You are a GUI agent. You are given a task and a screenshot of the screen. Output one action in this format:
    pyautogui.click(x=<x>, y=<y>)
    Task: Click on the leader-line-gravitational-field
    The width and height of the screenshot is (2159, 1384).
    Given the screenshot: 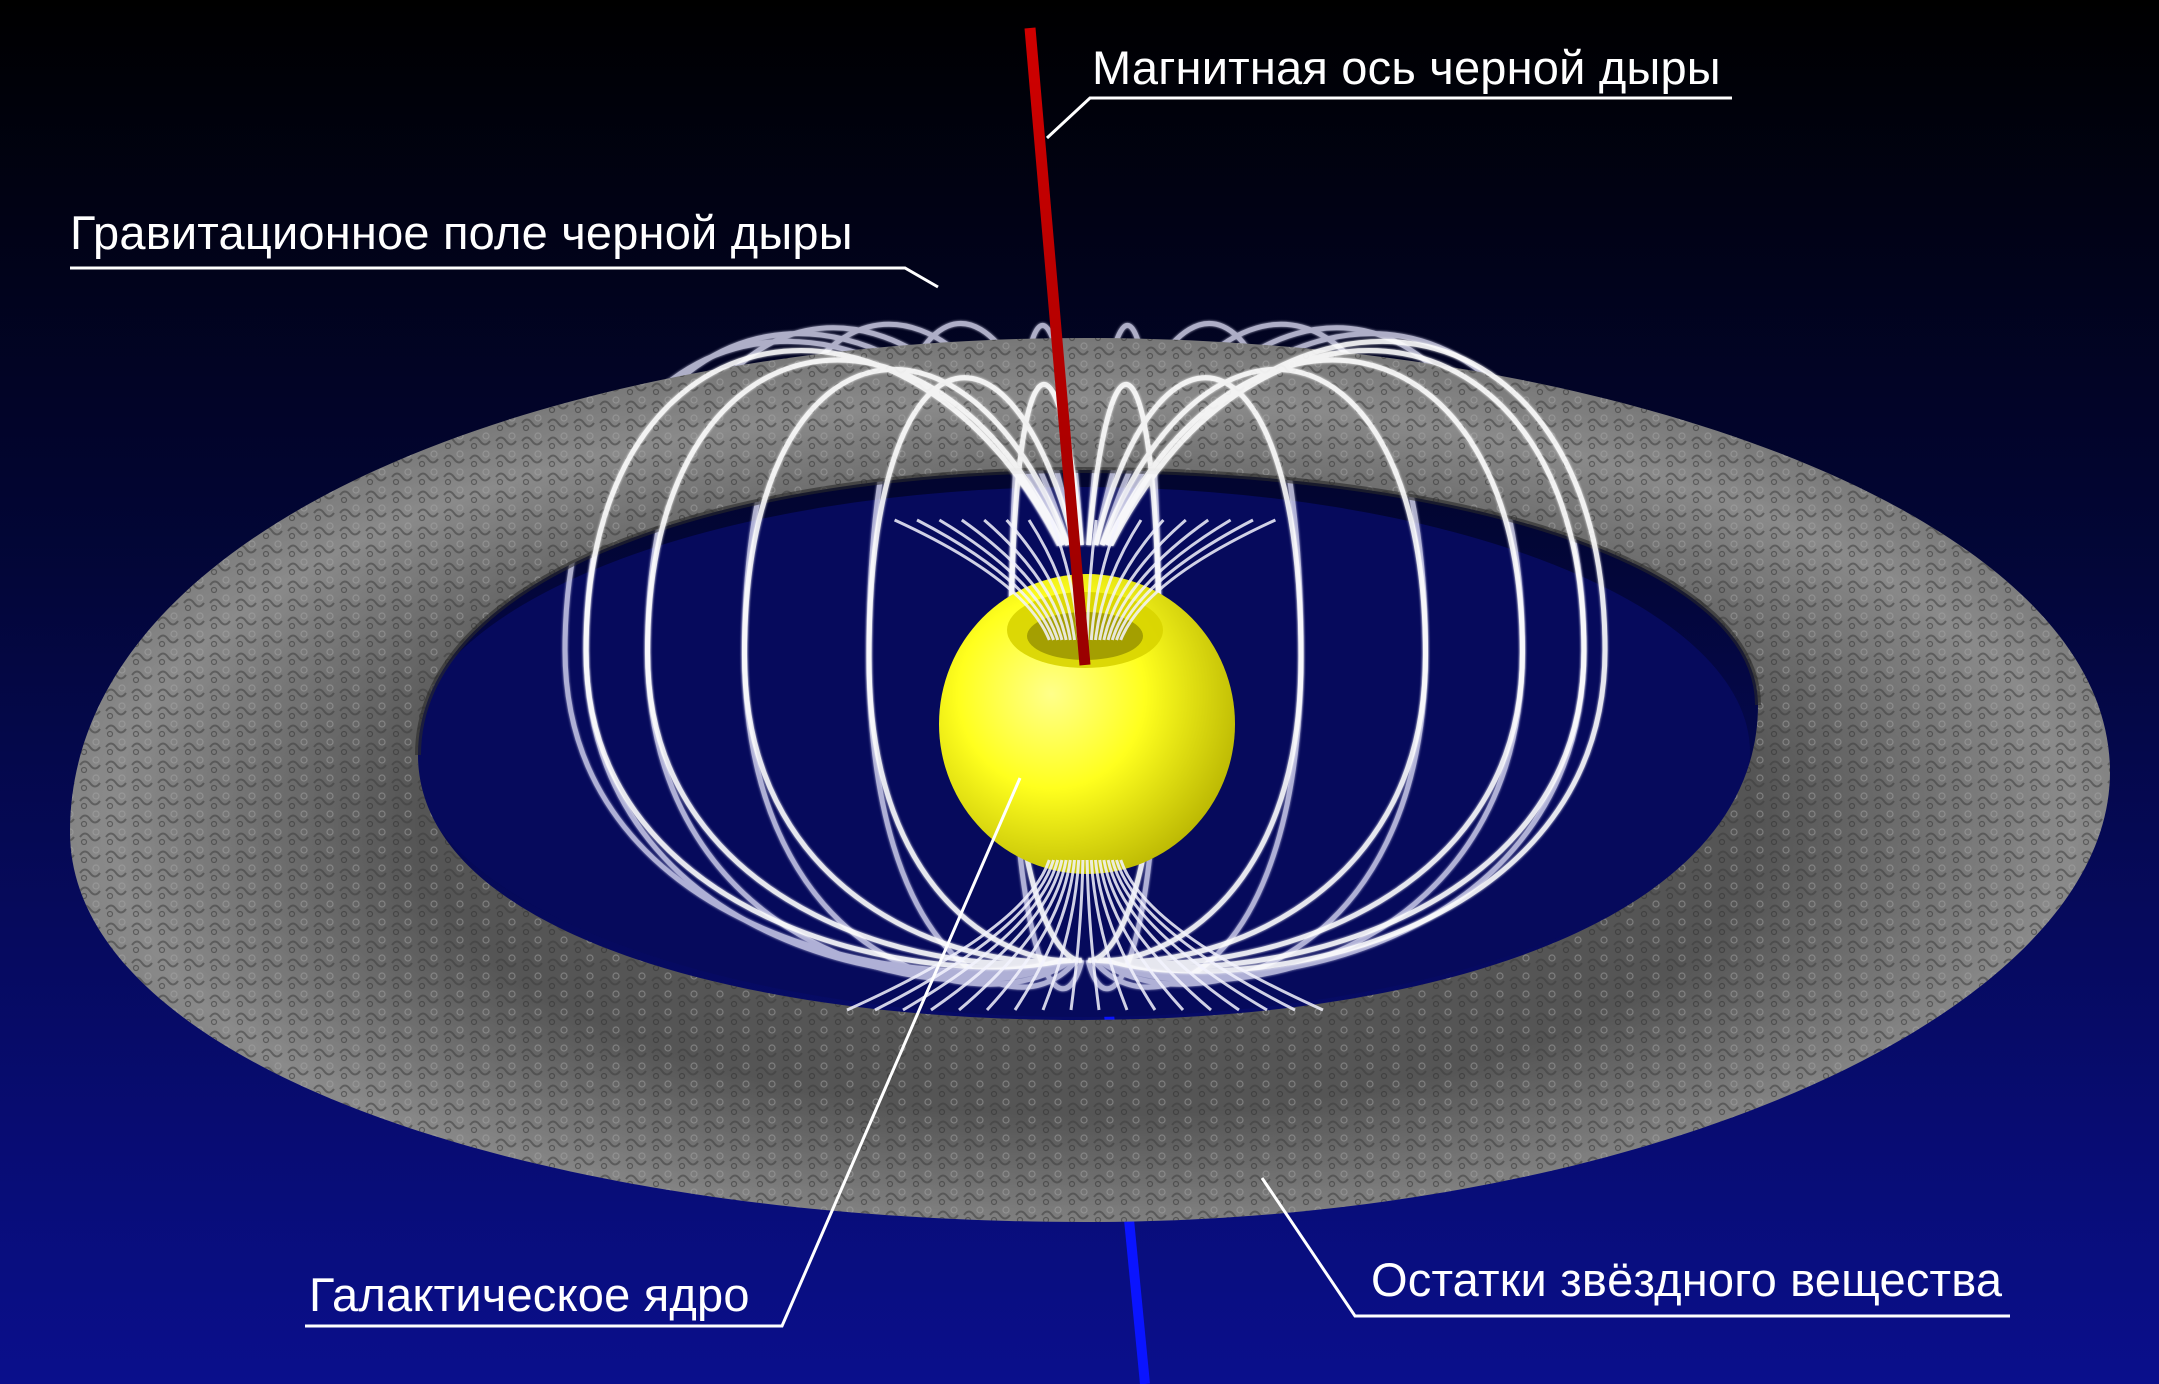 What is the action you would take?
    pyautogui.click(x=504, y=277)
    